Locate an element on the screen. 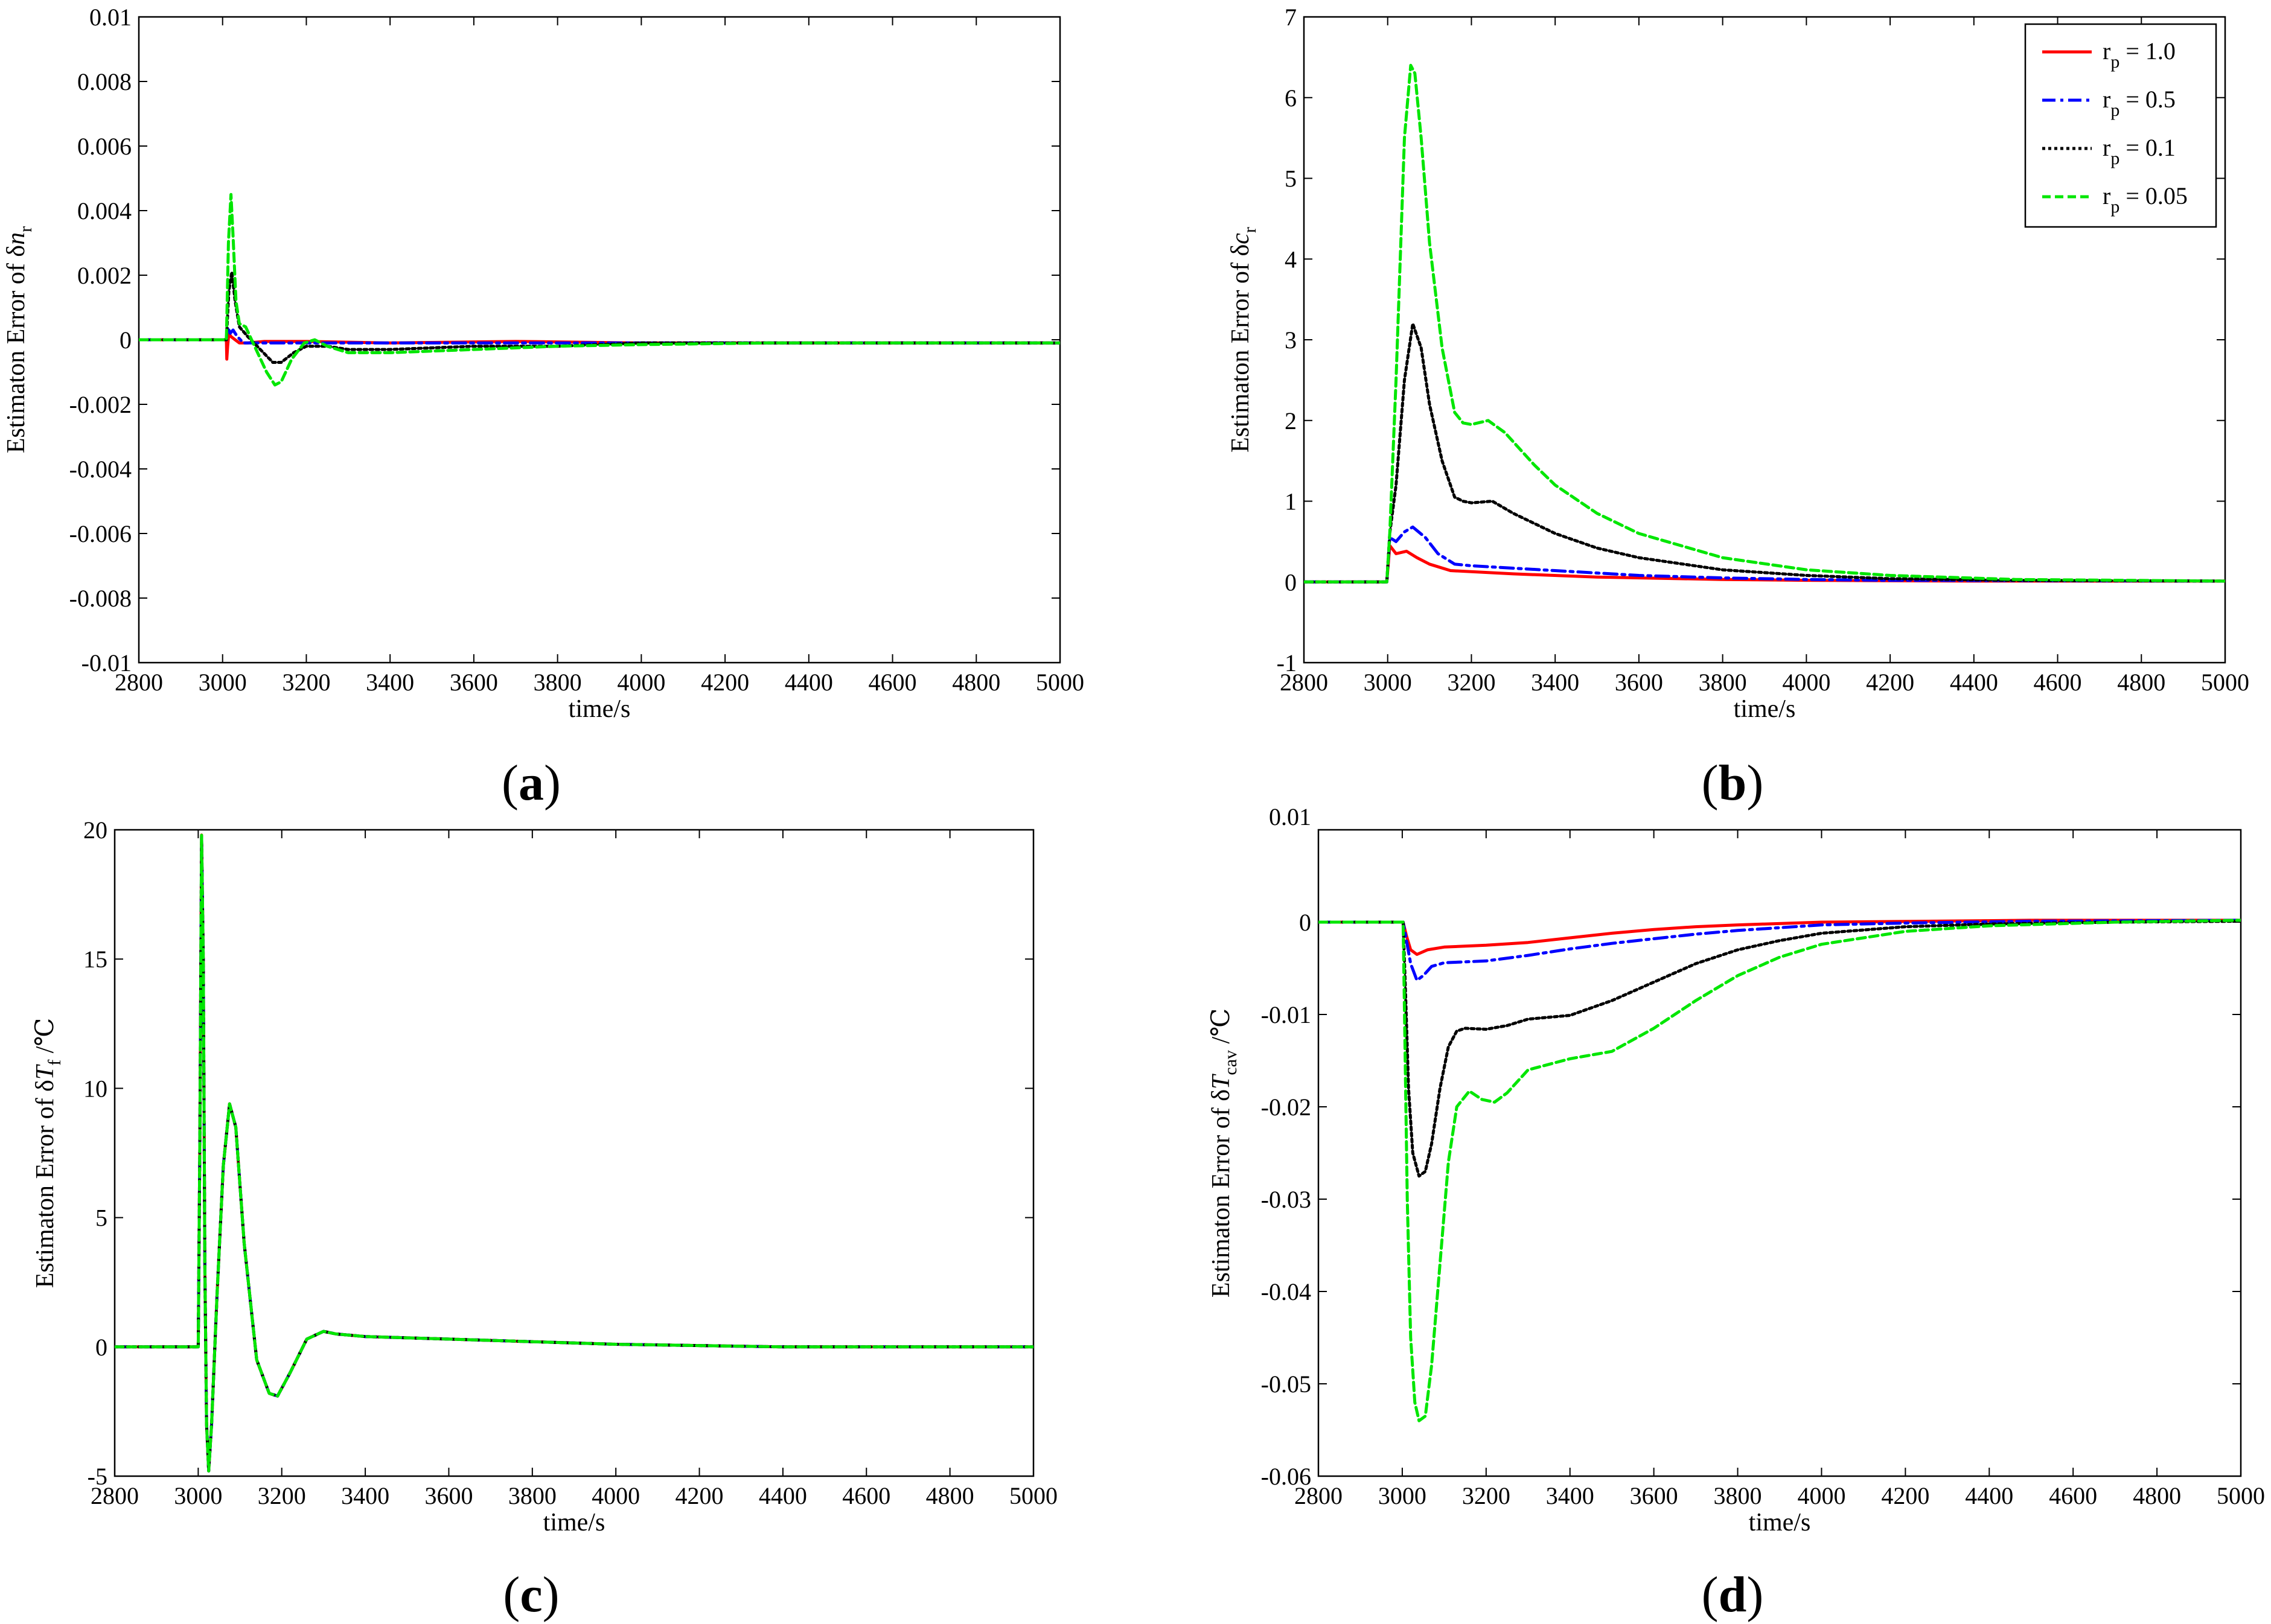 The height and width of the screenshot is (1624, 2271). y-axis-label: Estimaton Error of δnr is located at coordinates (19, 339).